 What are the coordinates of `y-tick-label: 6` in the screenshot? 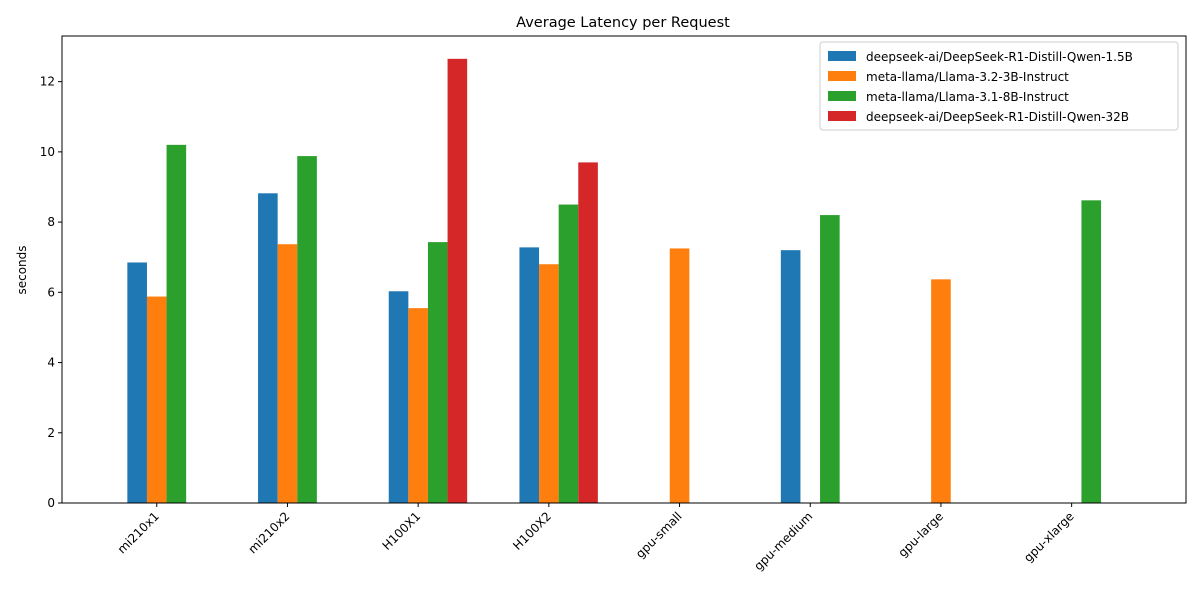 It's located at (51, 292).